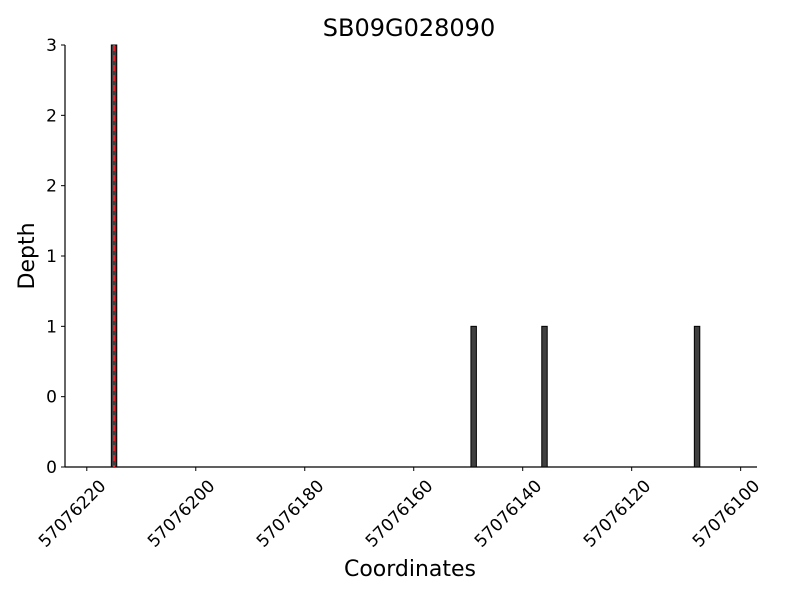  Describe the element at coordinates (409, 28) in the screenshot. I see `chart-title: SB09G028090` at that location.